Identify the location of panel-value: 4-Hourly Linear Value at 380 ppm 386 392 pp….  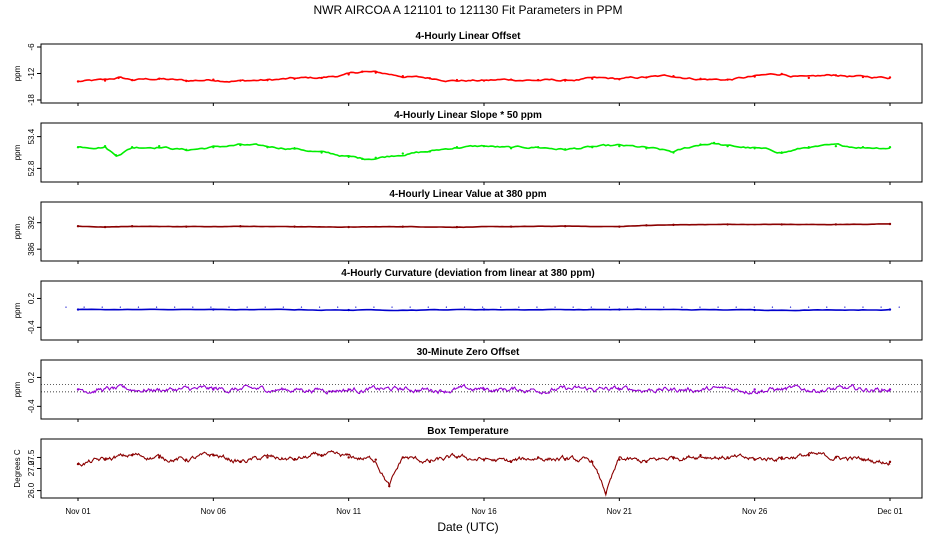
(468, 226).